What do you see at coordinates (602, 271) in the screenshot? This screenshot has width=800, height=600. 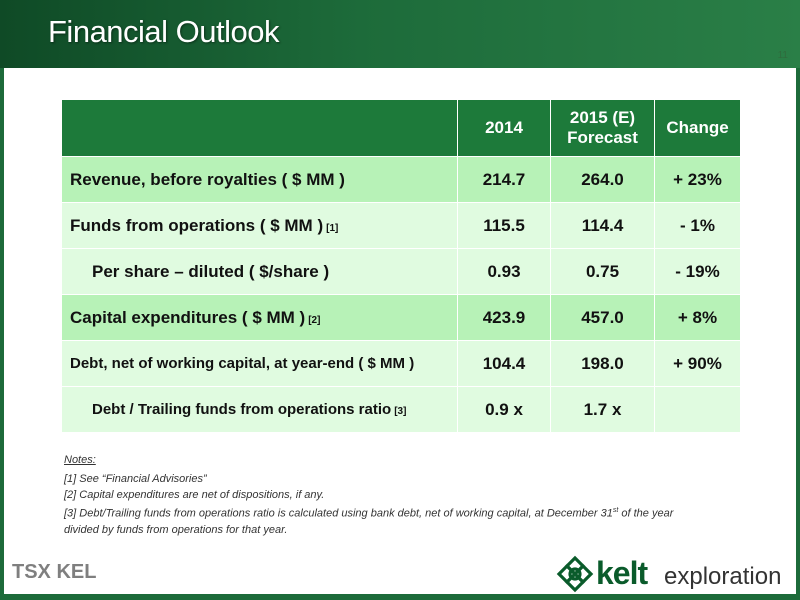 I see `value-2015: 0.75` at bounding box center [602, 271].